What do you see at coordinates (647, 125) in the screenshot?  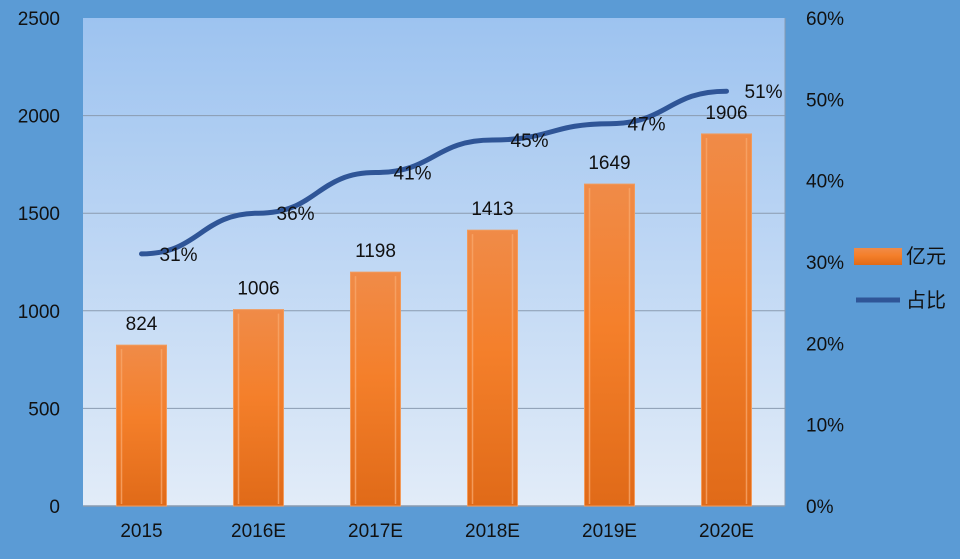 I see `line-value-label: 47%` at bounding box center [647, 125].